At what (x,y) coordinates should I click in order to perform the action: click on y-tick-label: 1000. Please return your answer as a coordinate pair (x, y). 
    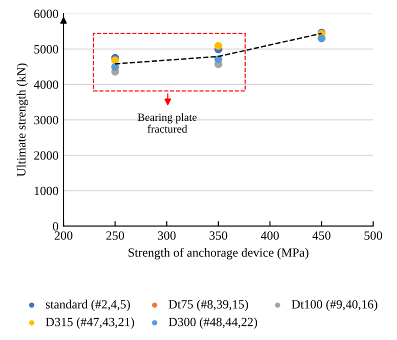
    Looking at the image, I should click on (46, 191).